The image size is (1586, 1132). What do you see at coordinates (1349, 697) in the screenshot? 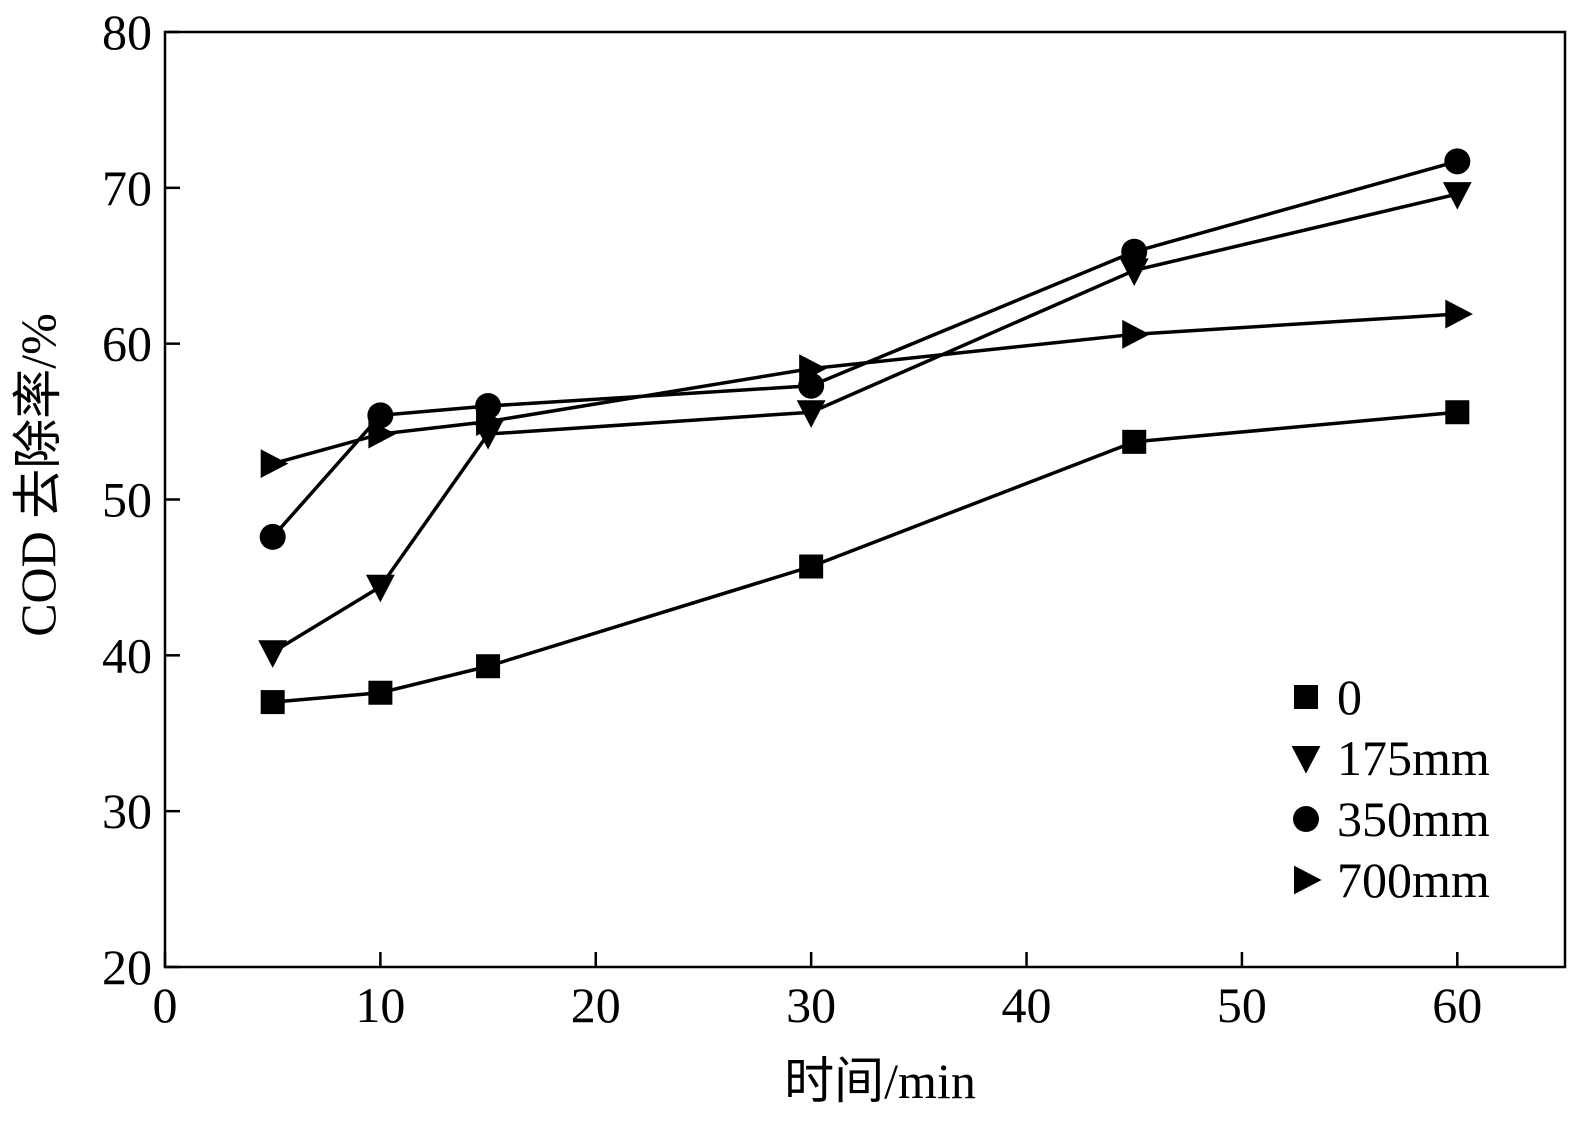
I see `legend-label: 0` at bounding box center [1349, 697].